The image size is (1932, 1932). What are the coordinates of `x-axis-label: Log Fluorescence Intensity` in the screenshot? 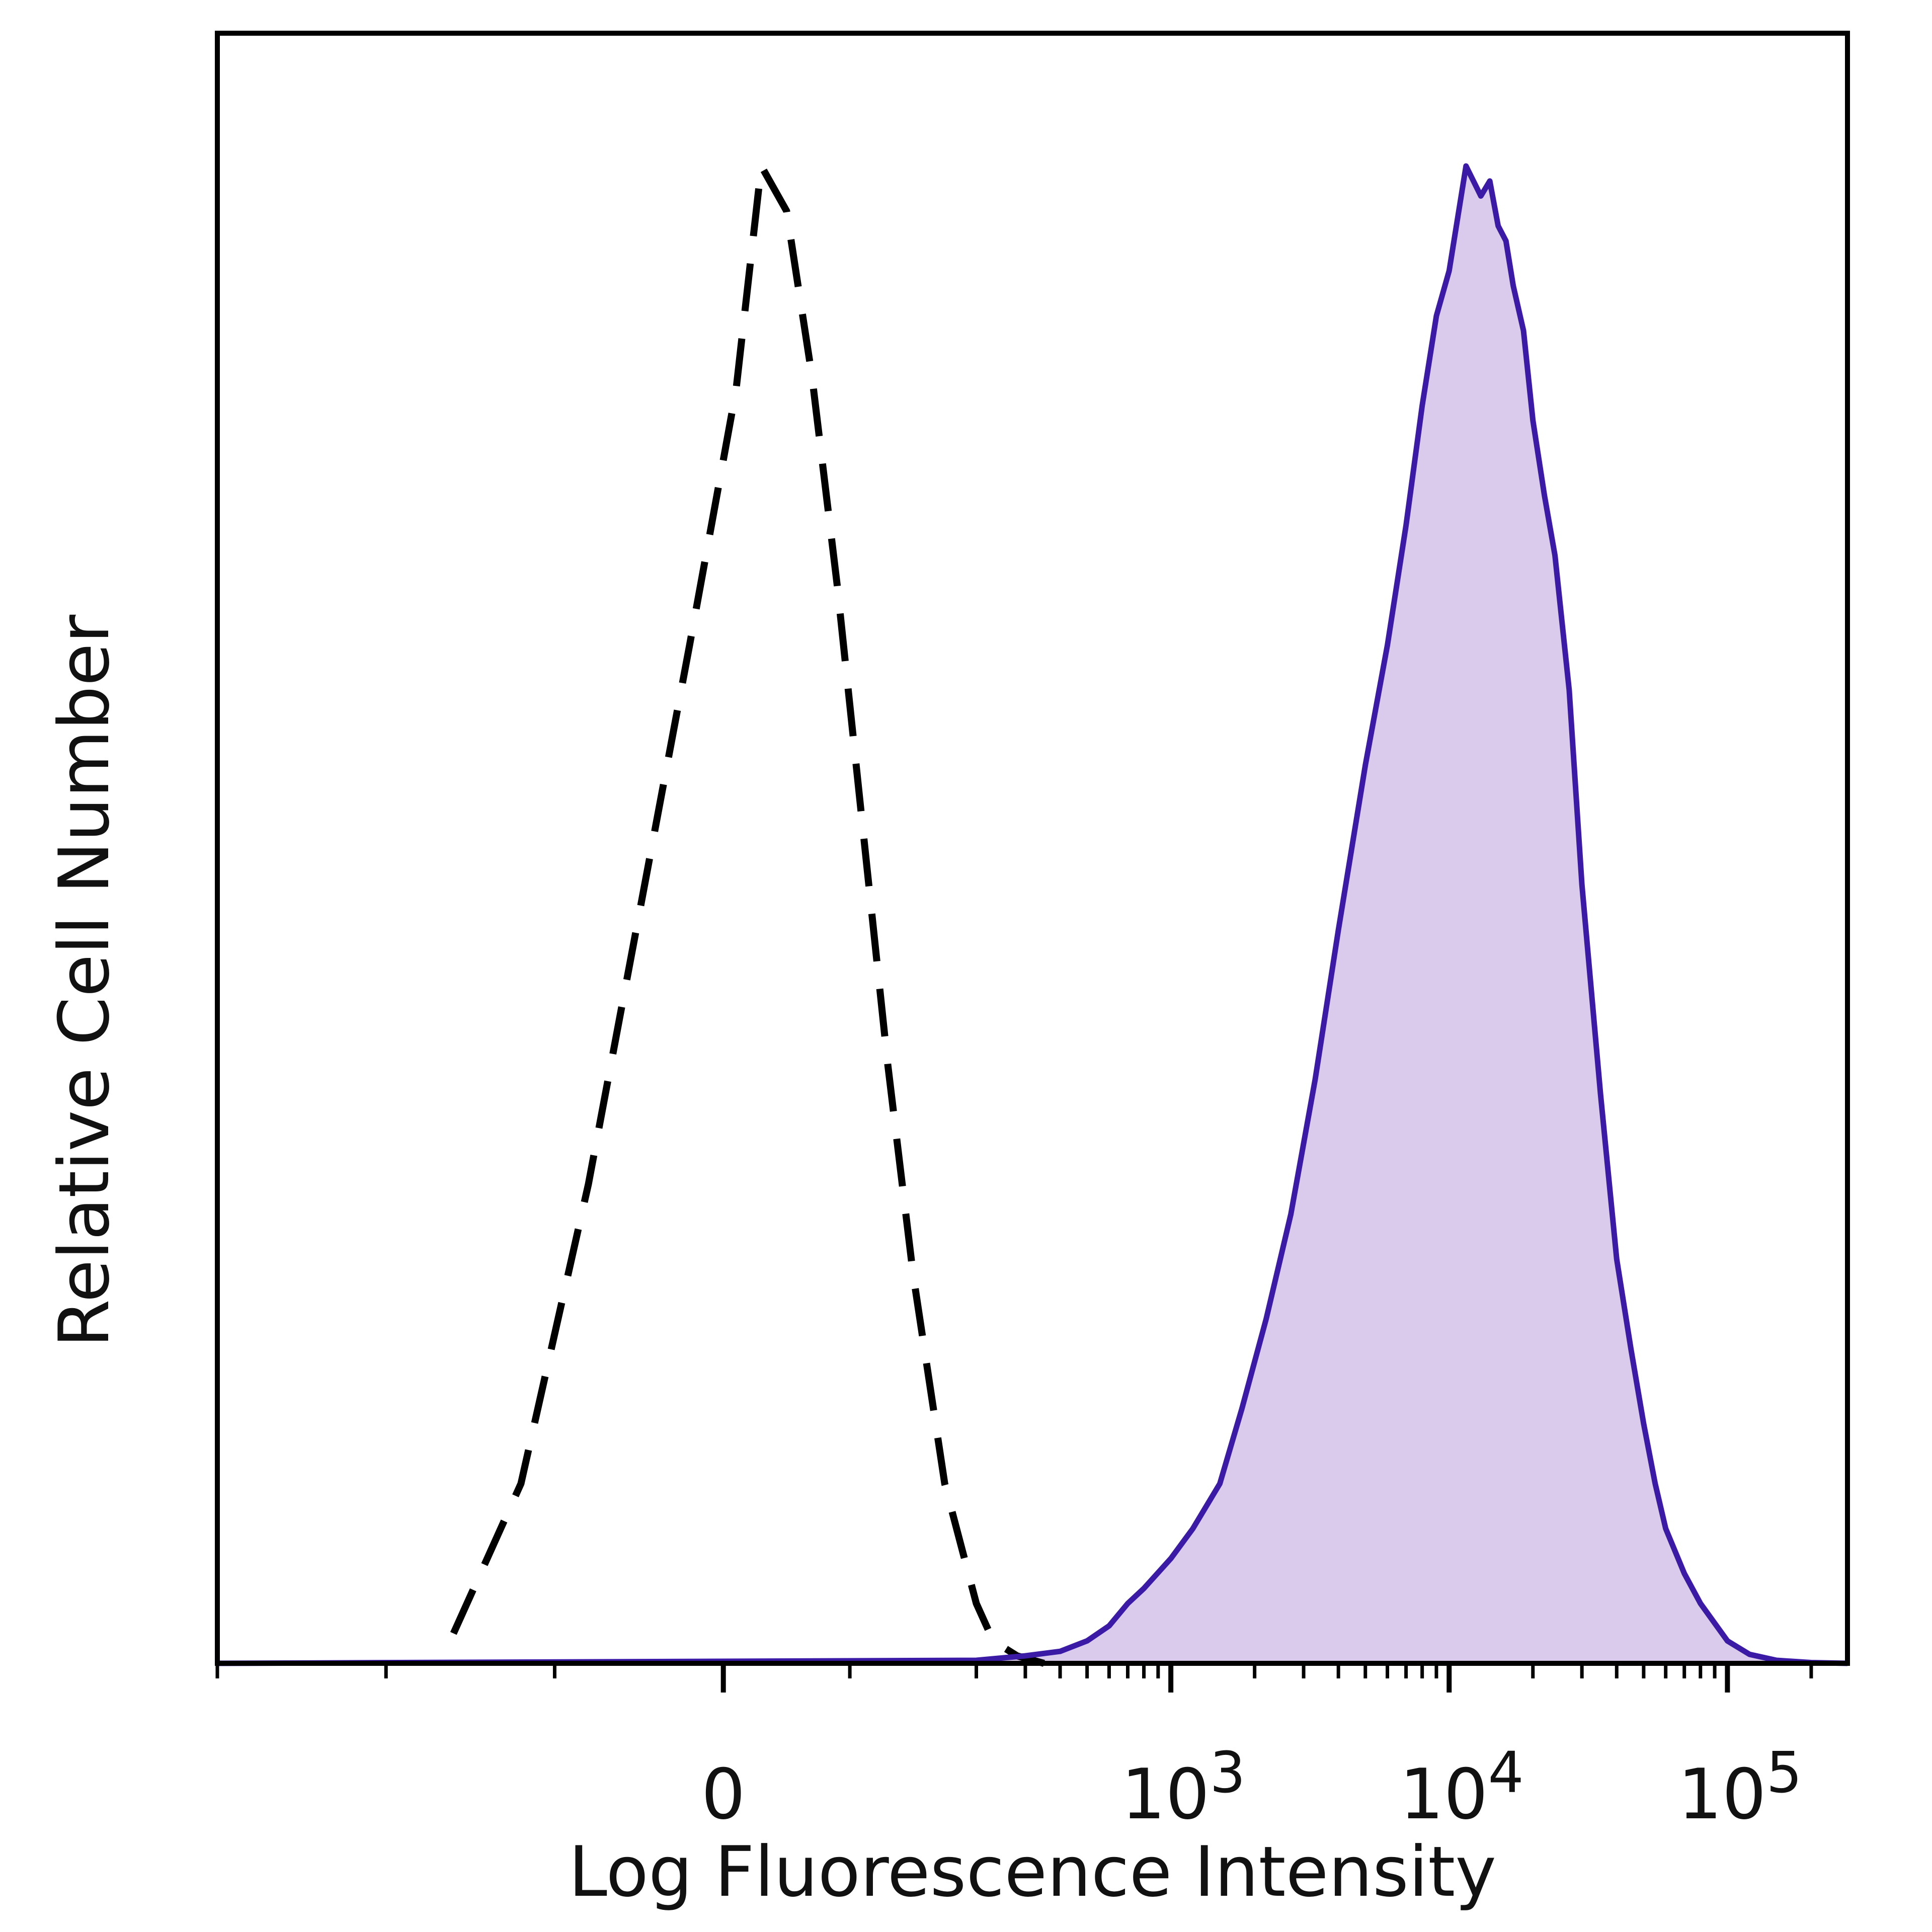 It's located at (1032, 1871).